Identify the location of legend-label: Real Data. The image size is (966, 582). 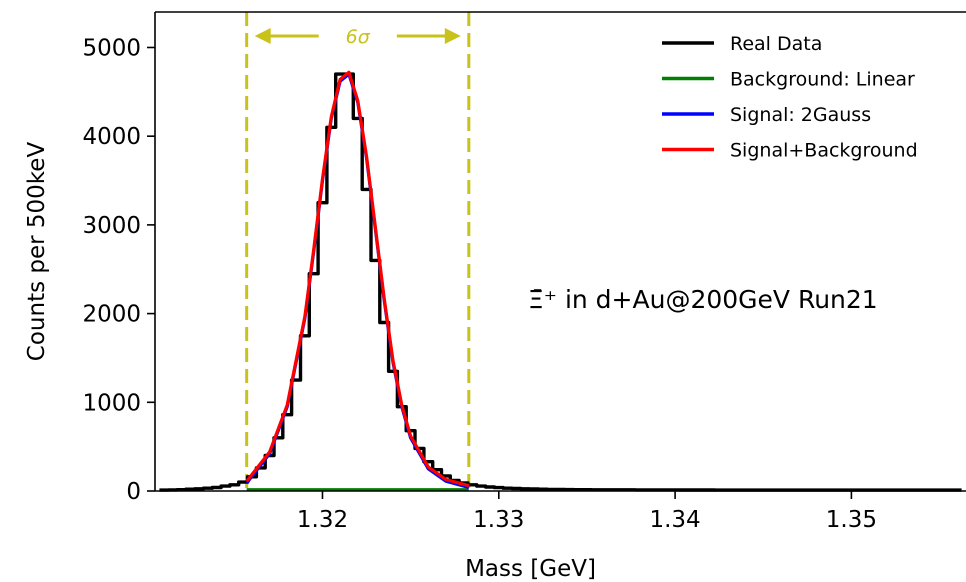
(776, 44).